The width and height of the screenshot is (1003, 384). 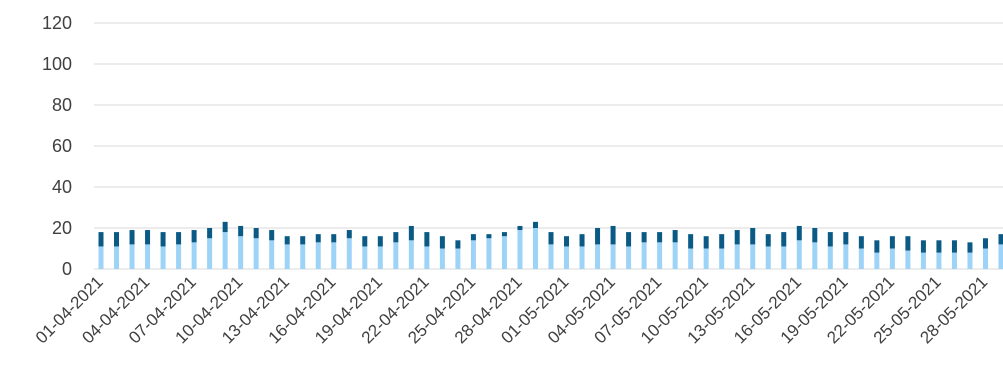 I want to click on y-tick-label: 100, so click(x=57, y=64).